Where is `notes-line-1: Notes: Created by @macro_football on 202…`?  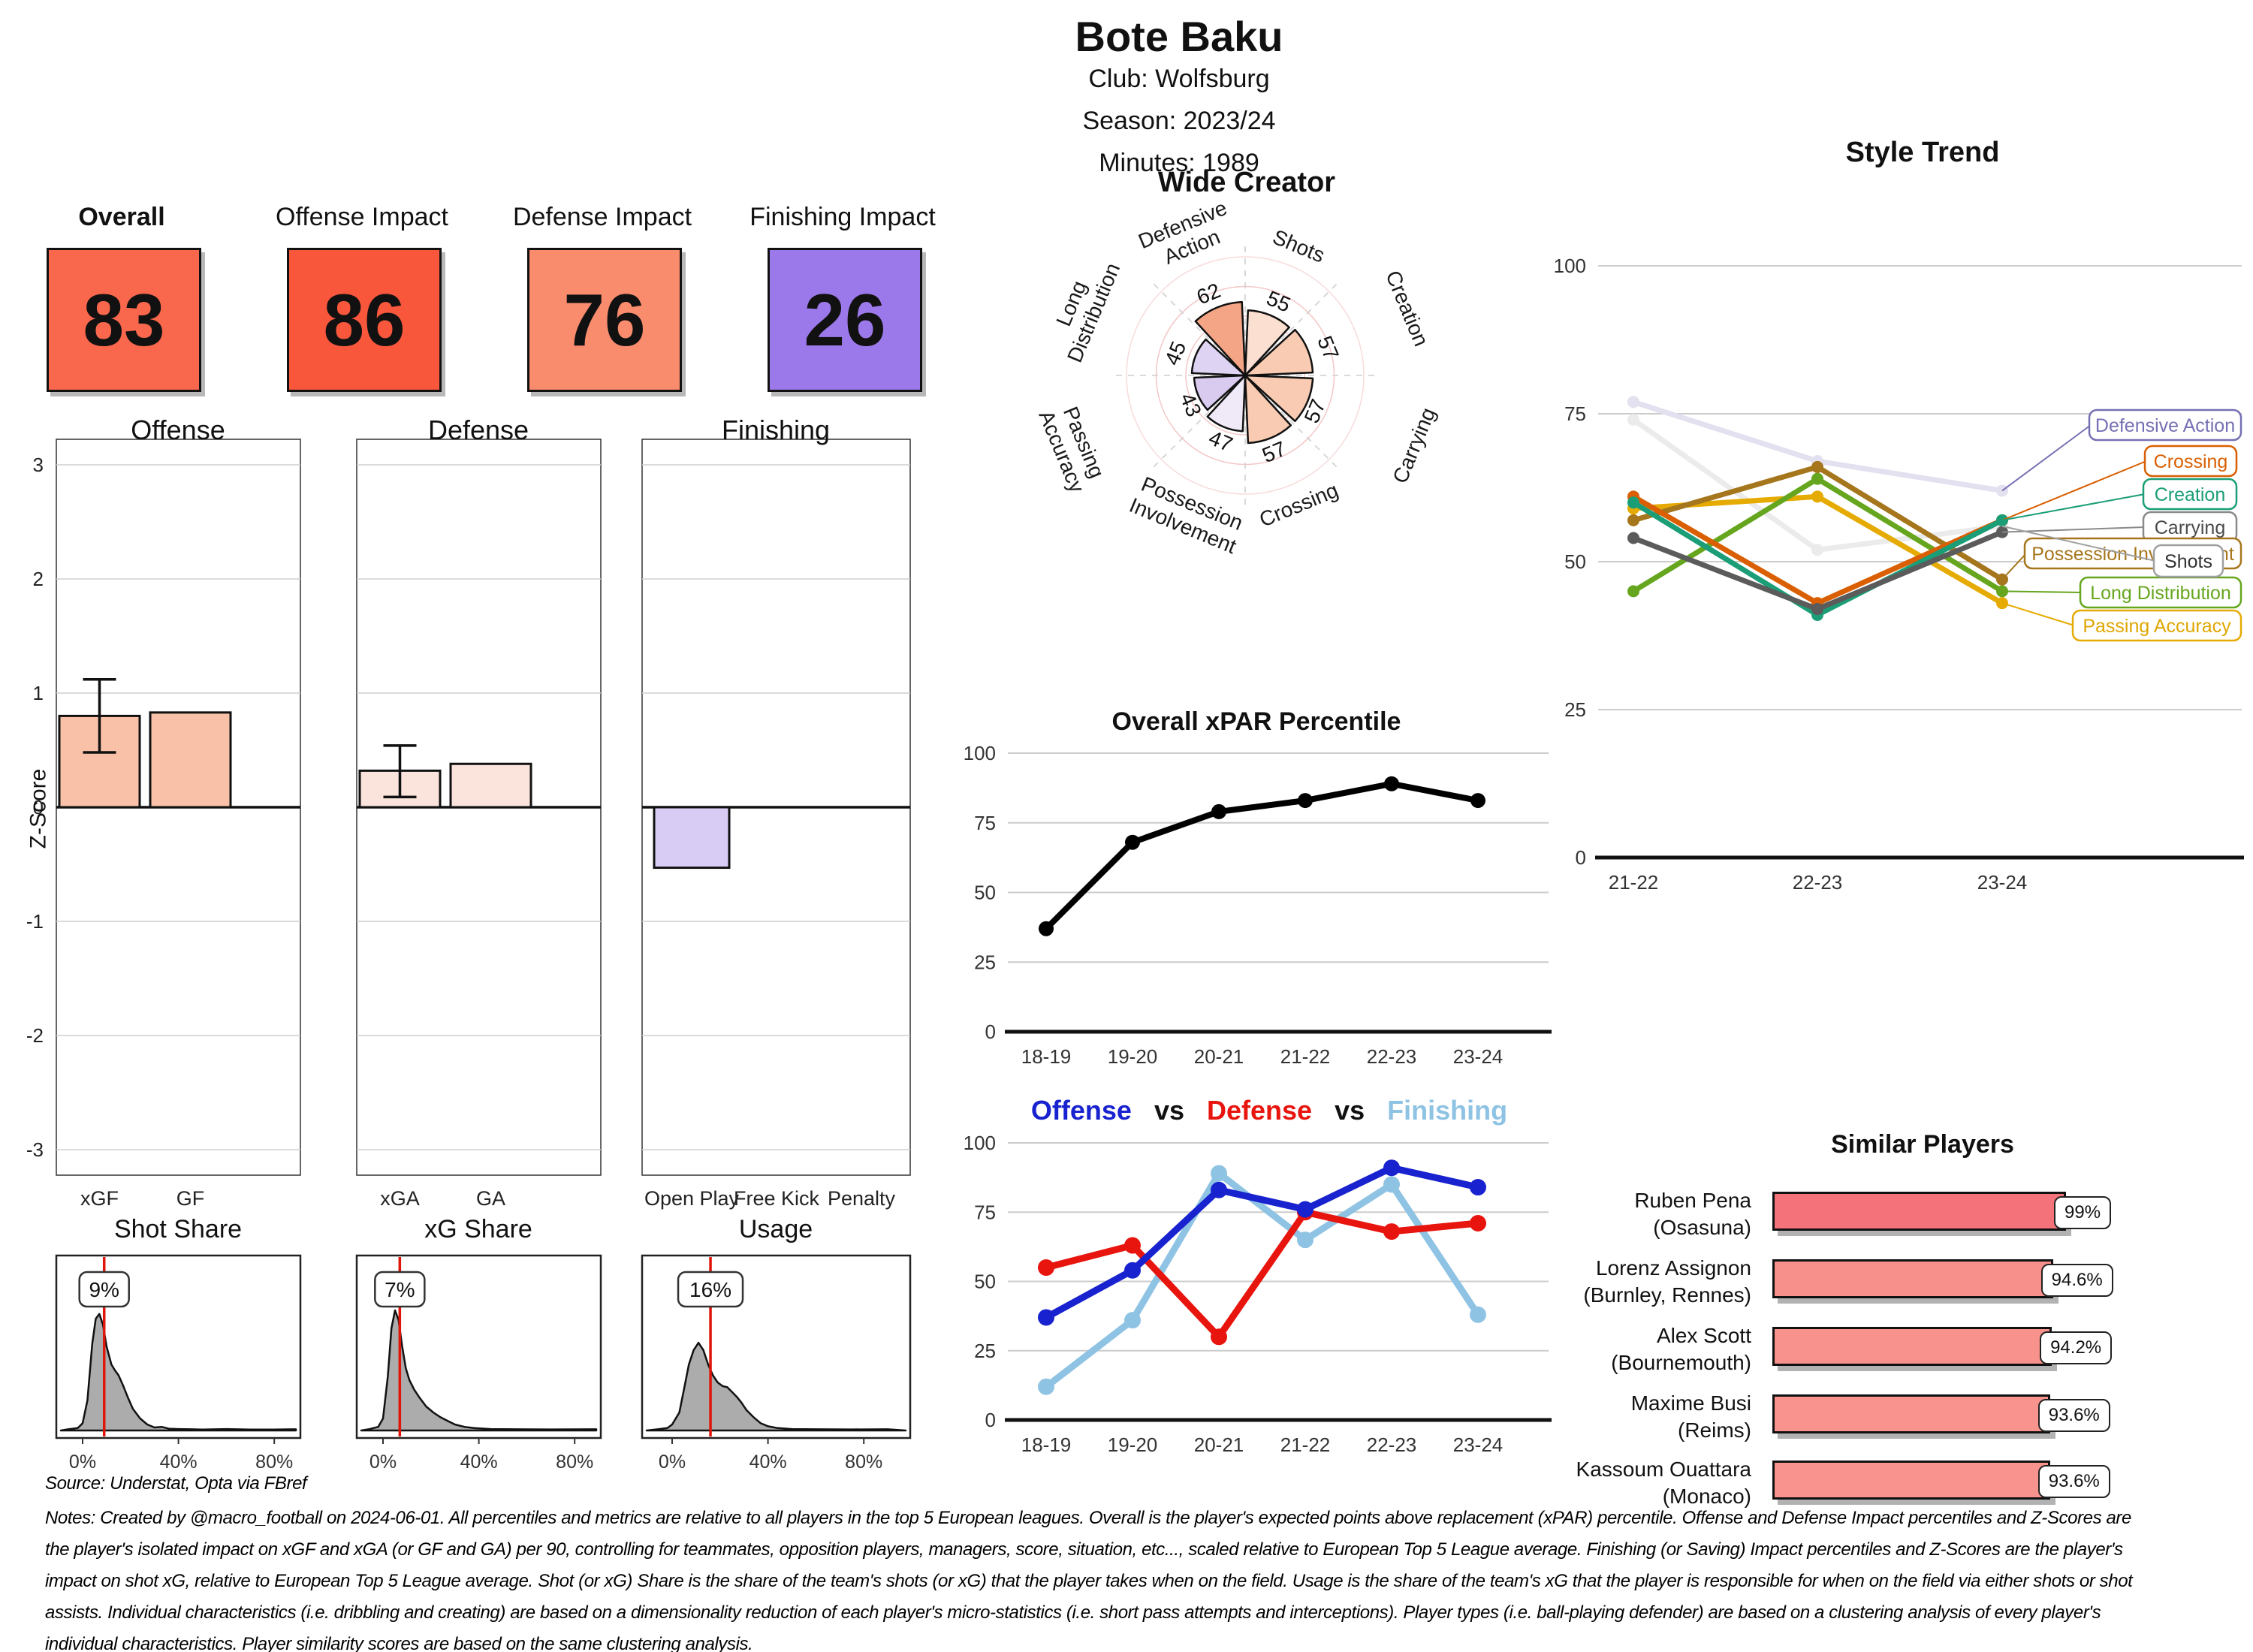
notes-line-1: Notes: Created by @macro_football on 202… is located at coordinates (1088, 1518).